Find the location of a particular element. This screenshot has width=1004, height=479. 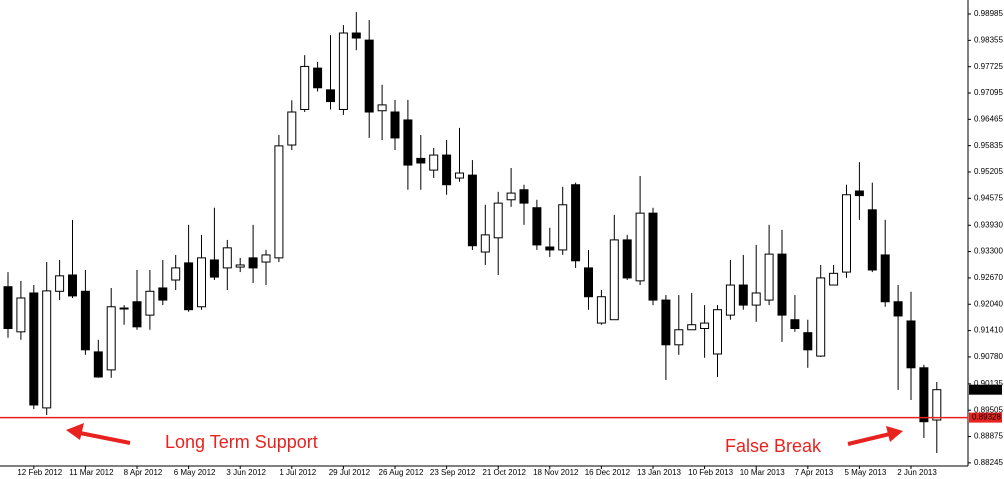

x-tick-label: 21 Oct 2012 is located at coordinates (504, 472).